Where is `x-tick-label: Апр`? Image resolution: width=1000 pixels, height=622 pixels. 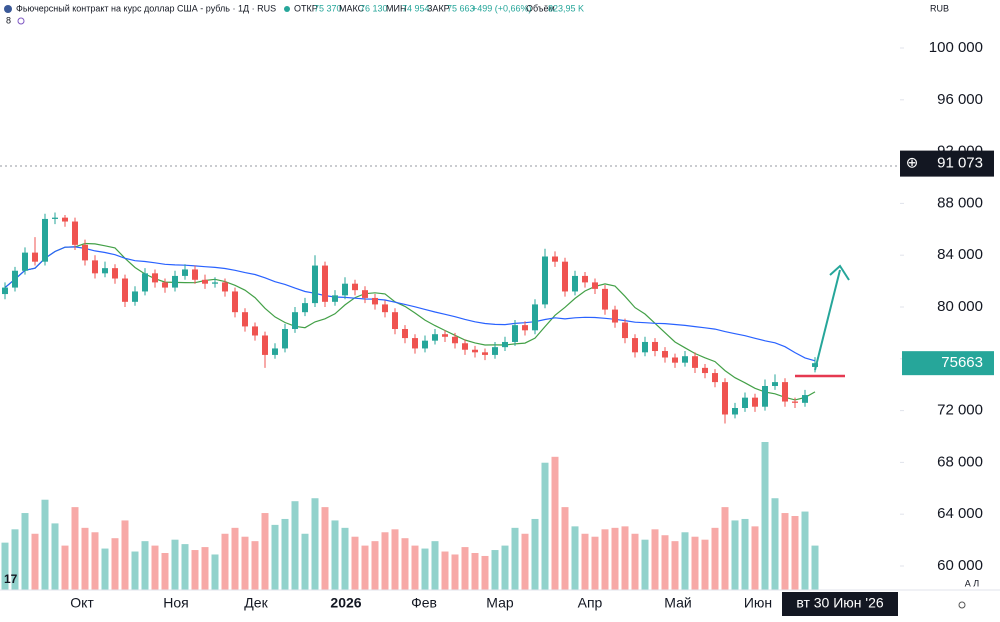 x-tick-label: Апр is located at coordinates (590, 603).